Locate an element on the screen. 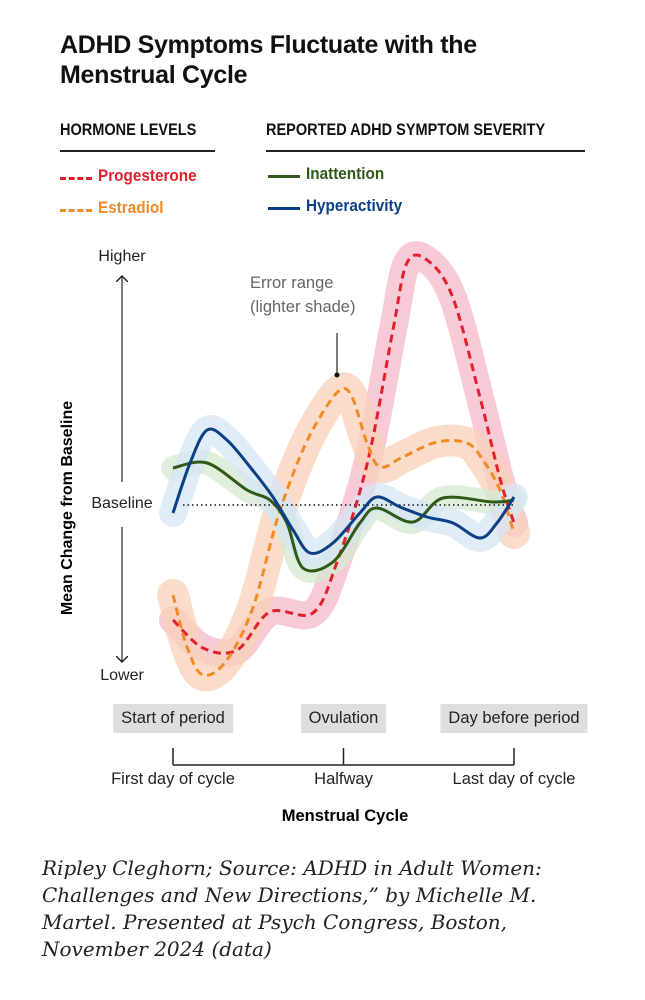  phase-label: Day before period is located at coordinates (514, 718).